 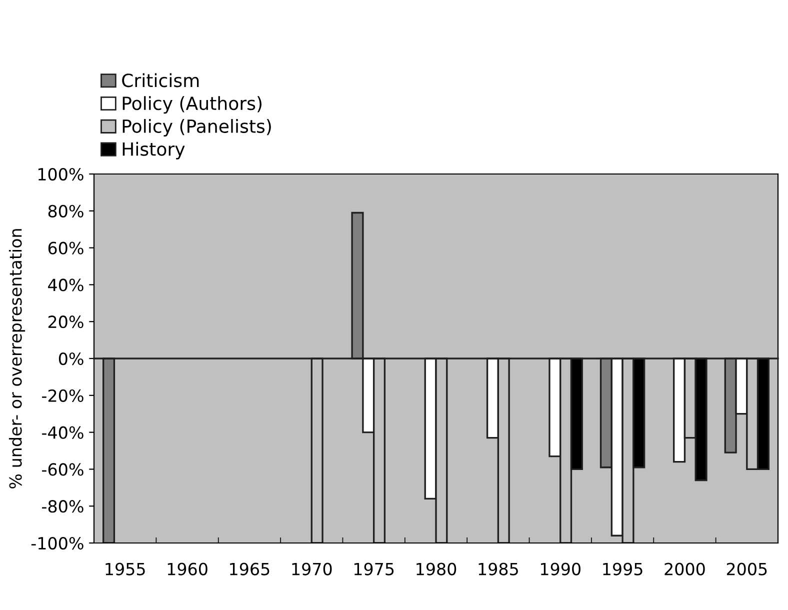 What do you see at coordinates (746, 569) in the screenshot?
I see `x-tick-label: 2005` at bounding box center [746, 569].